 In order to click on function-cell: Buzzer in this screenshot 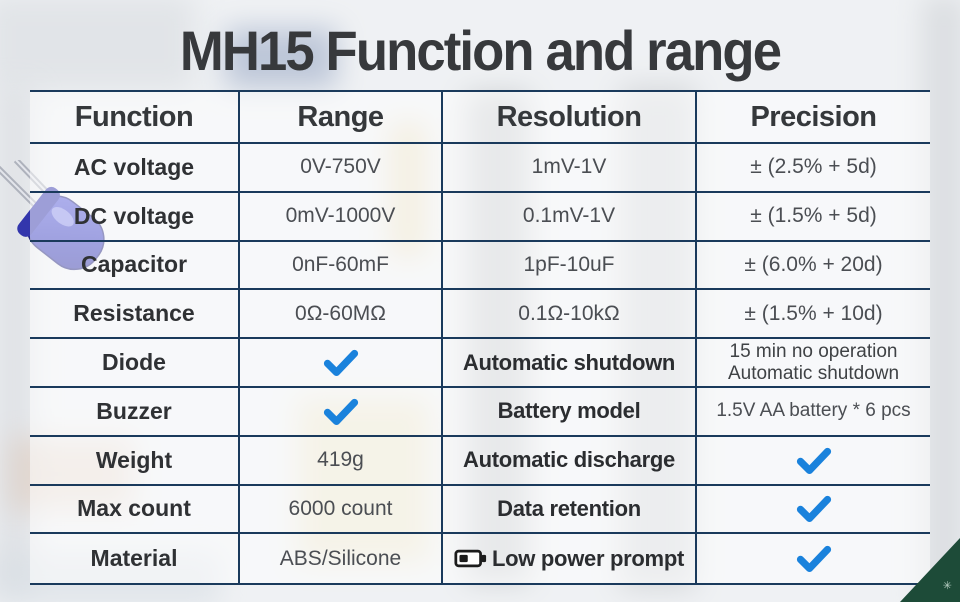, I will do `click(135, 412)`.